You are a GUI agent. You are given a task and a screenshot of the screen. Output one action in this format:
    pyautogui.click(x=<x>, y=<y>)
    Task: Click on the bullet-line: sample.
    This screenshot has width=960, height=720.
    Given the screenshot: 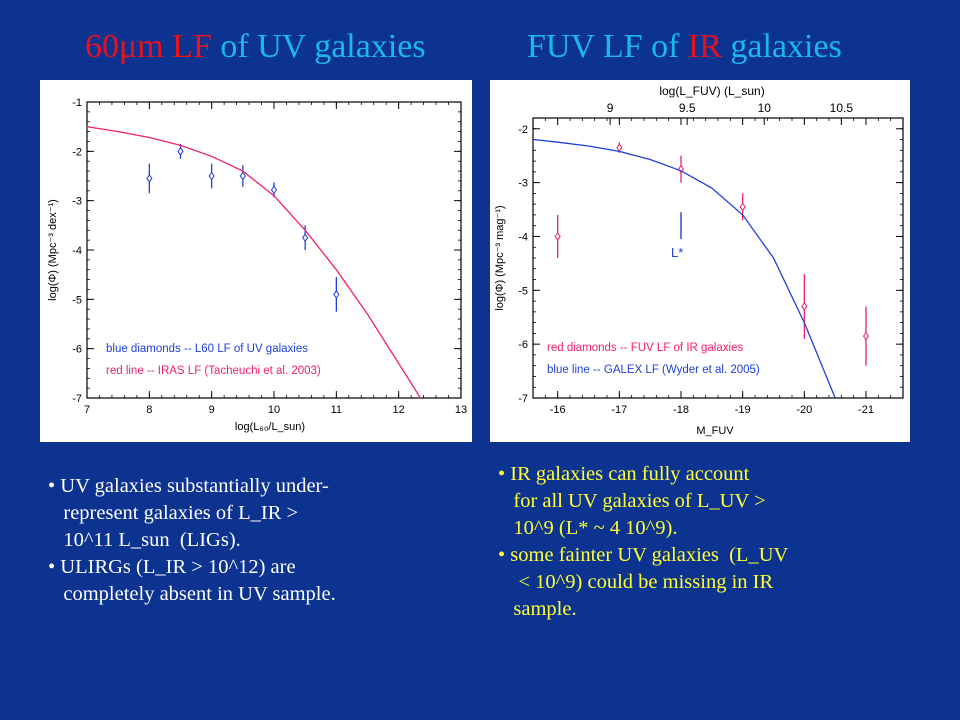 What is the action you would take?
    pyautogui.click(x=537, y=609)
    